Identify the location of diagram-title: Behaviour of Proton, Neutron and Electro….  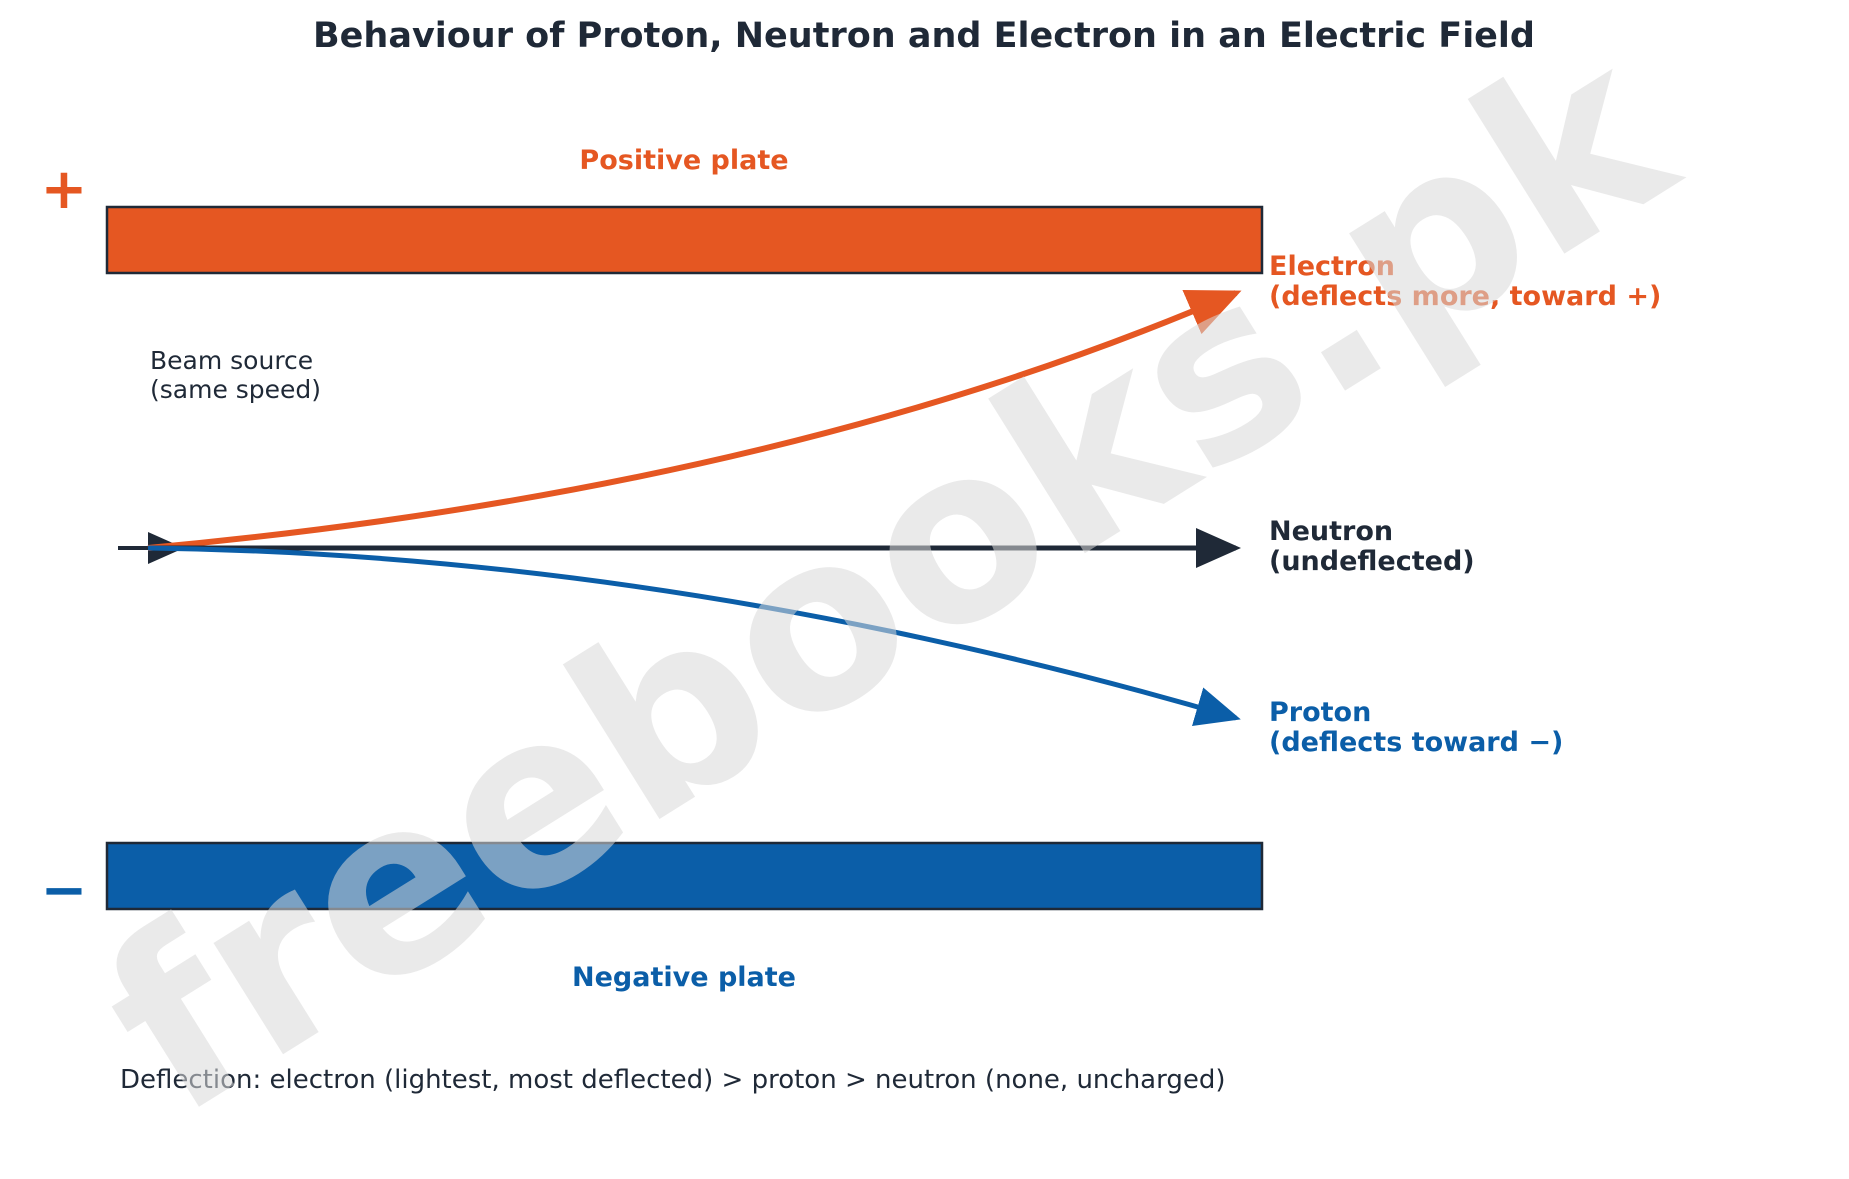
(924, 36).